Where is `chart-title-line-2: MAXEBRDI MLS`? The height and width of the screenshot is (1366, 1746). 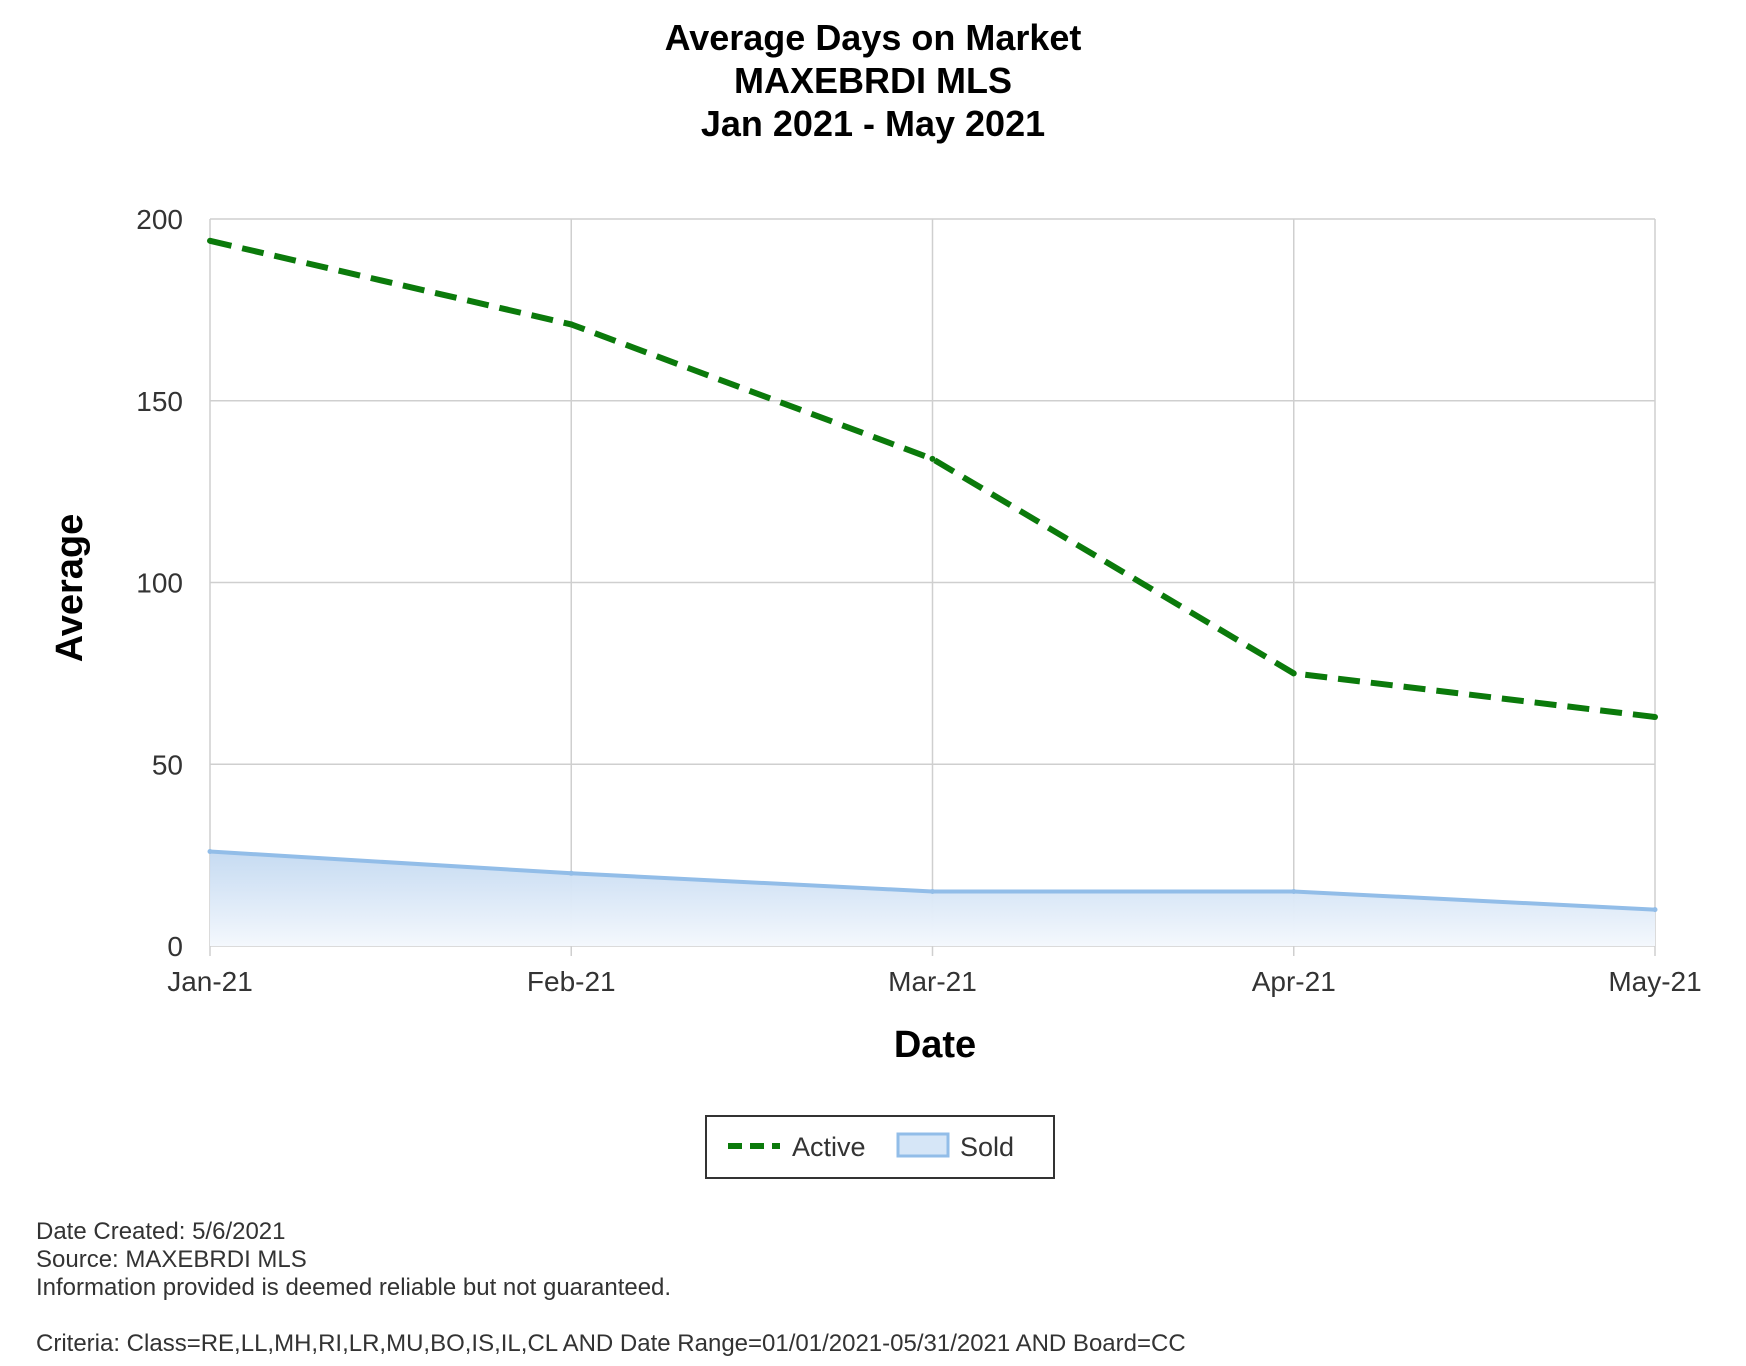 chart-title-line-2: MAXEBRDI MLS is located at coordinates (873, 80).